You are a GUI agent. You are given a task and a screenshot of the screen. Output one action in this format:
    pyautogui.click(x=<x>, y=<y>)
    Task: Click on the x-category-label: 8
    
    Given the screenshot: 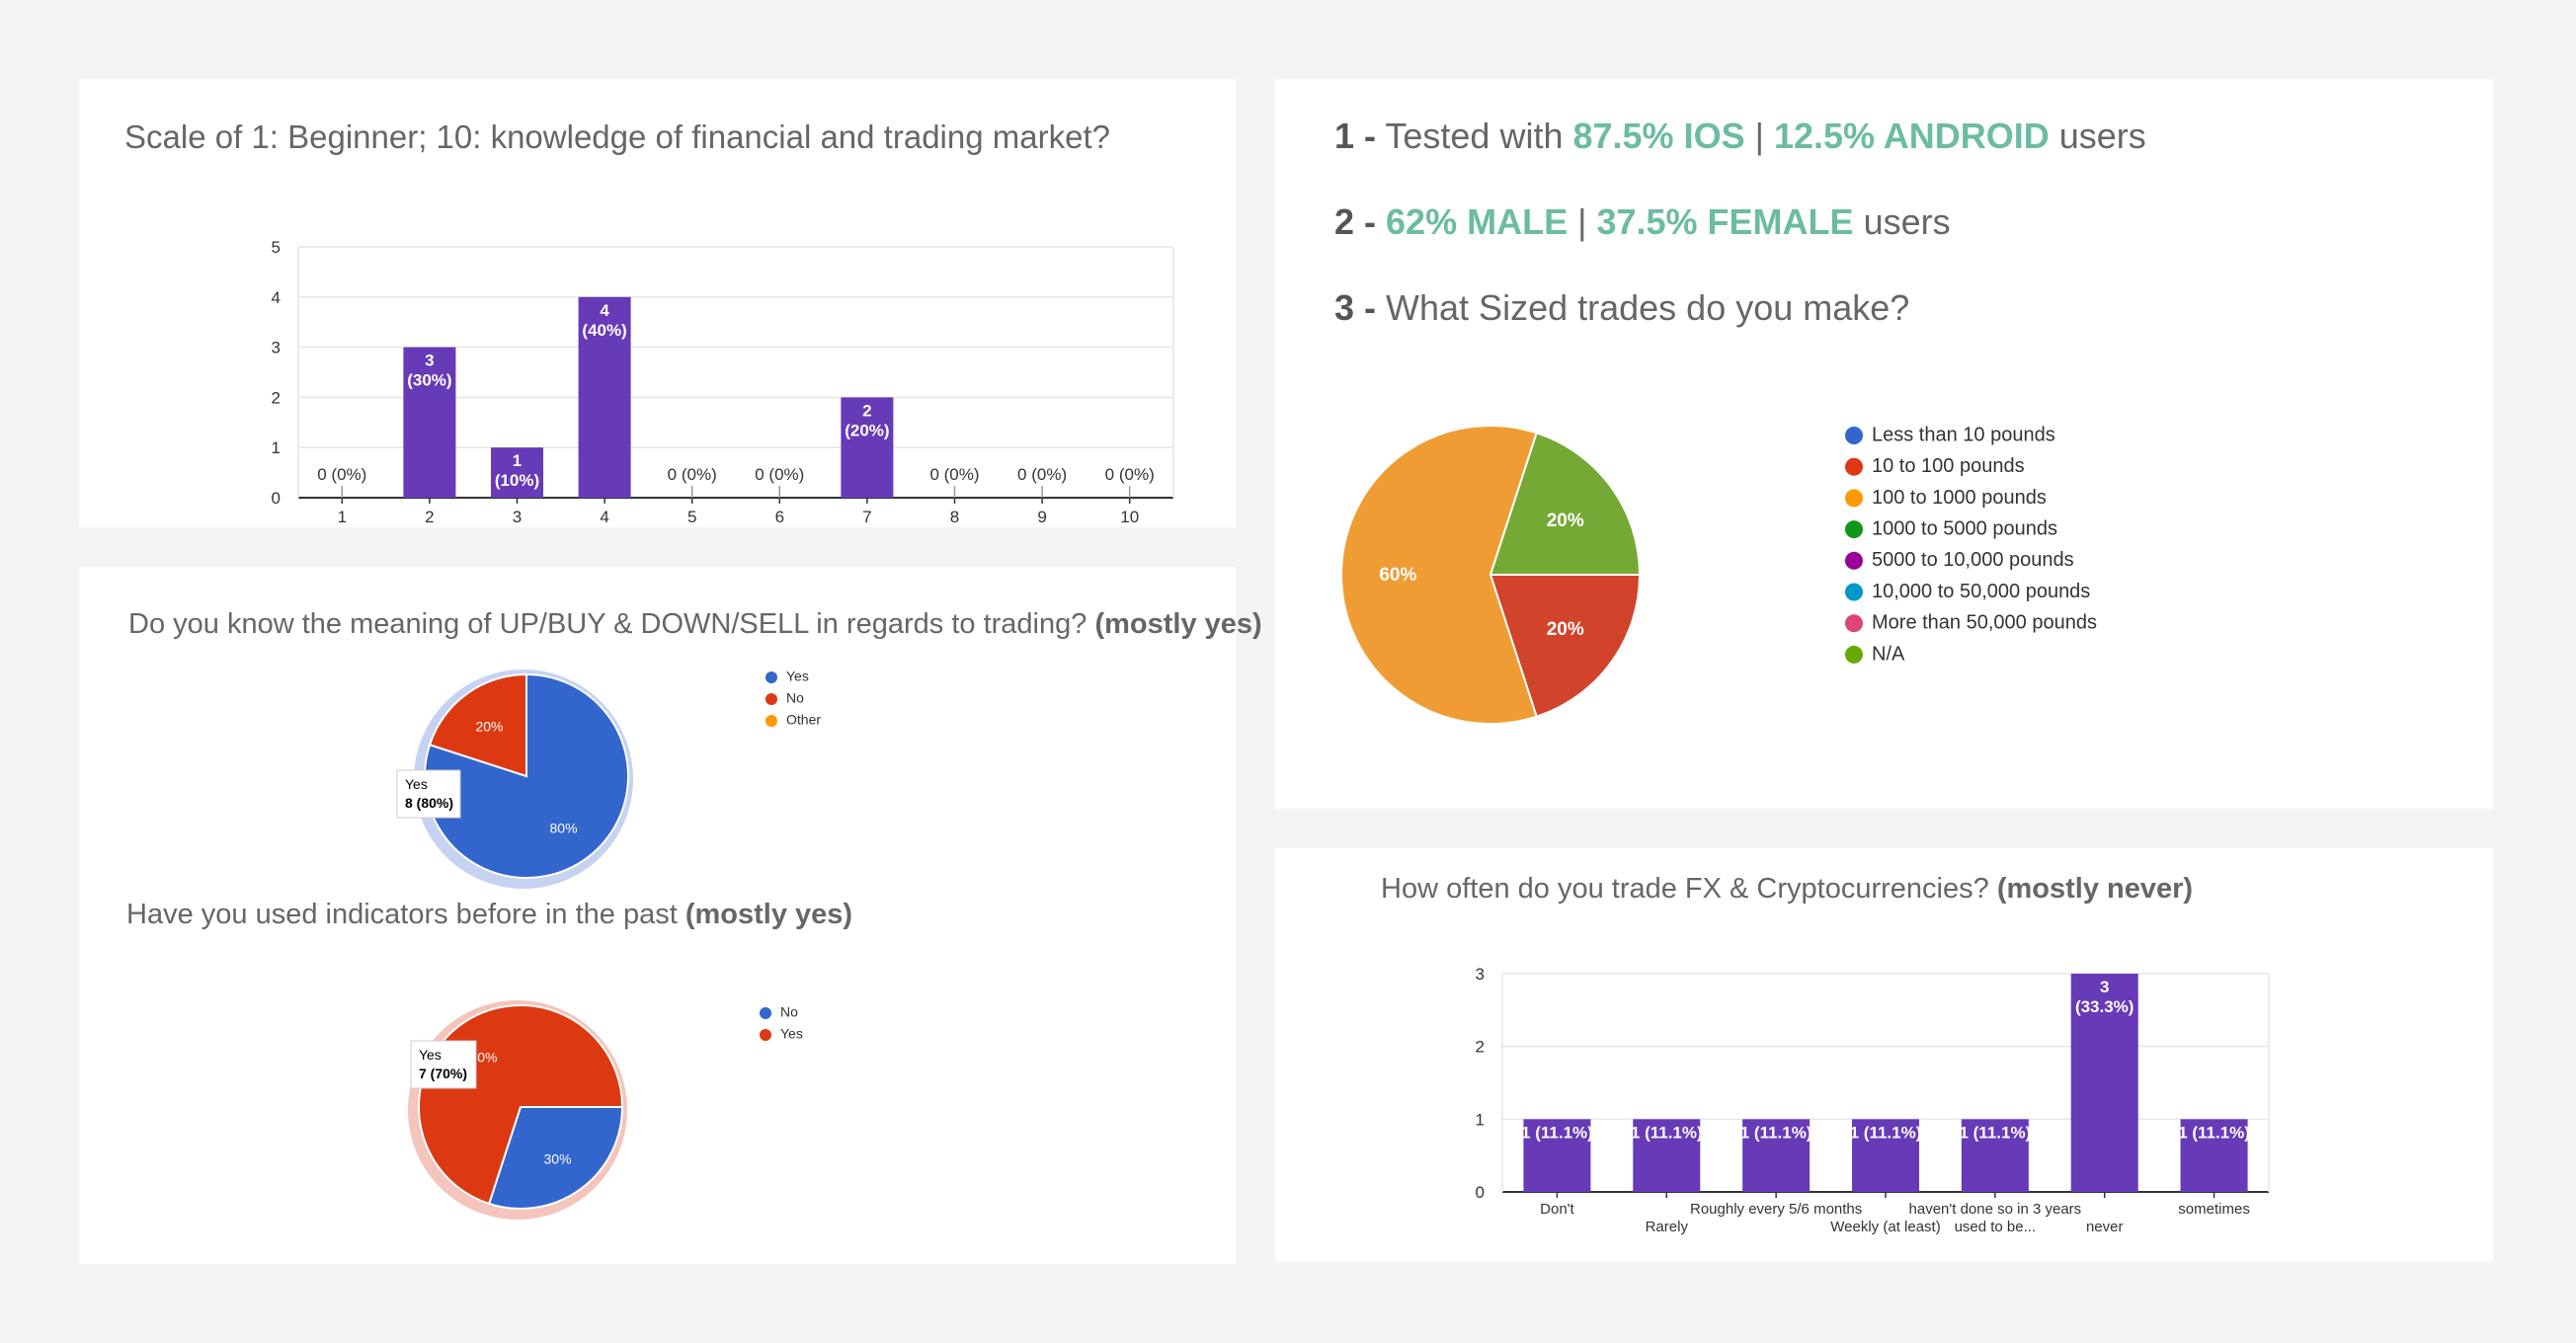 What is the action you would take?
    pyautogui.click(x=954, y=517)
    